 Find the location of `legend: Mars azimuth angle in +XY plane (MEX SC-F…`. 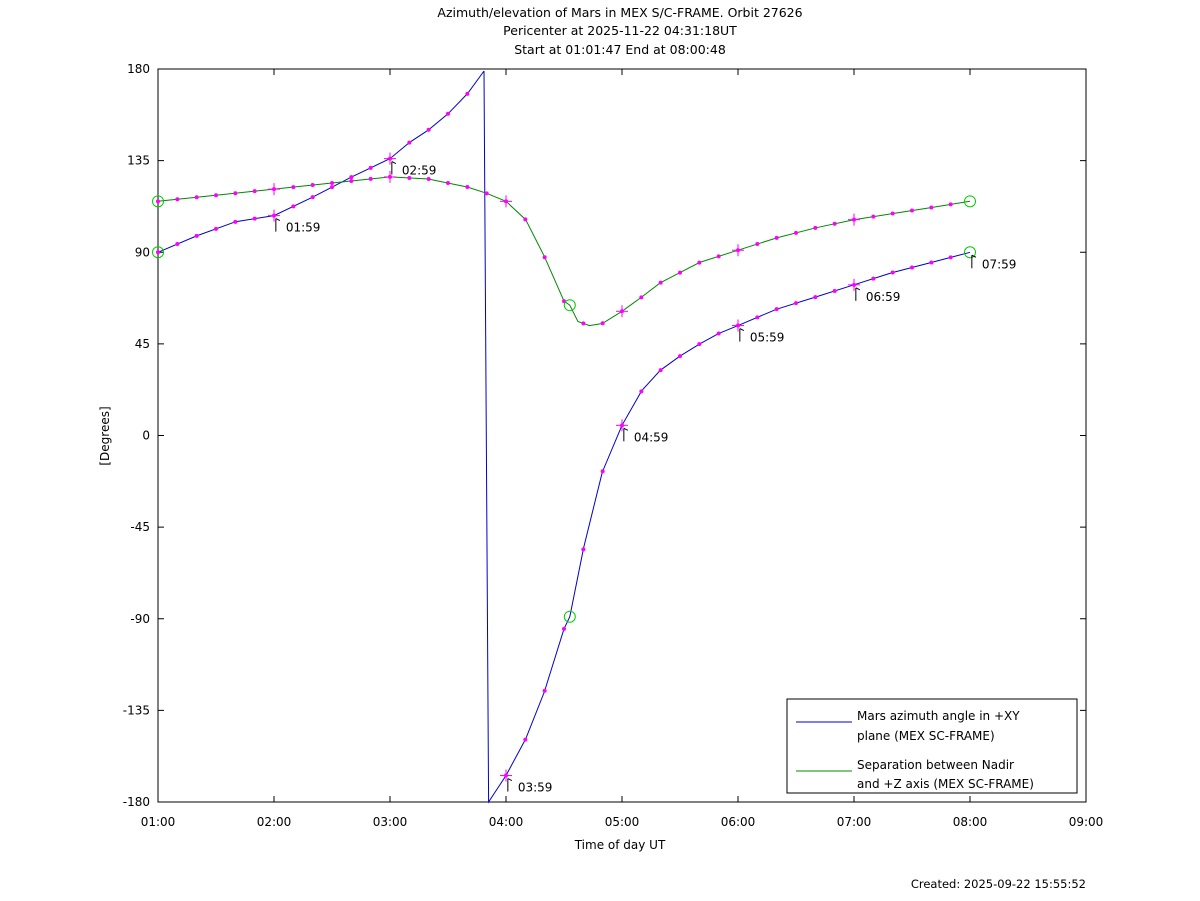

legend: Mars azimuth angle in +XY plane (MEX SC-F… is located at coordinates (932, 746).